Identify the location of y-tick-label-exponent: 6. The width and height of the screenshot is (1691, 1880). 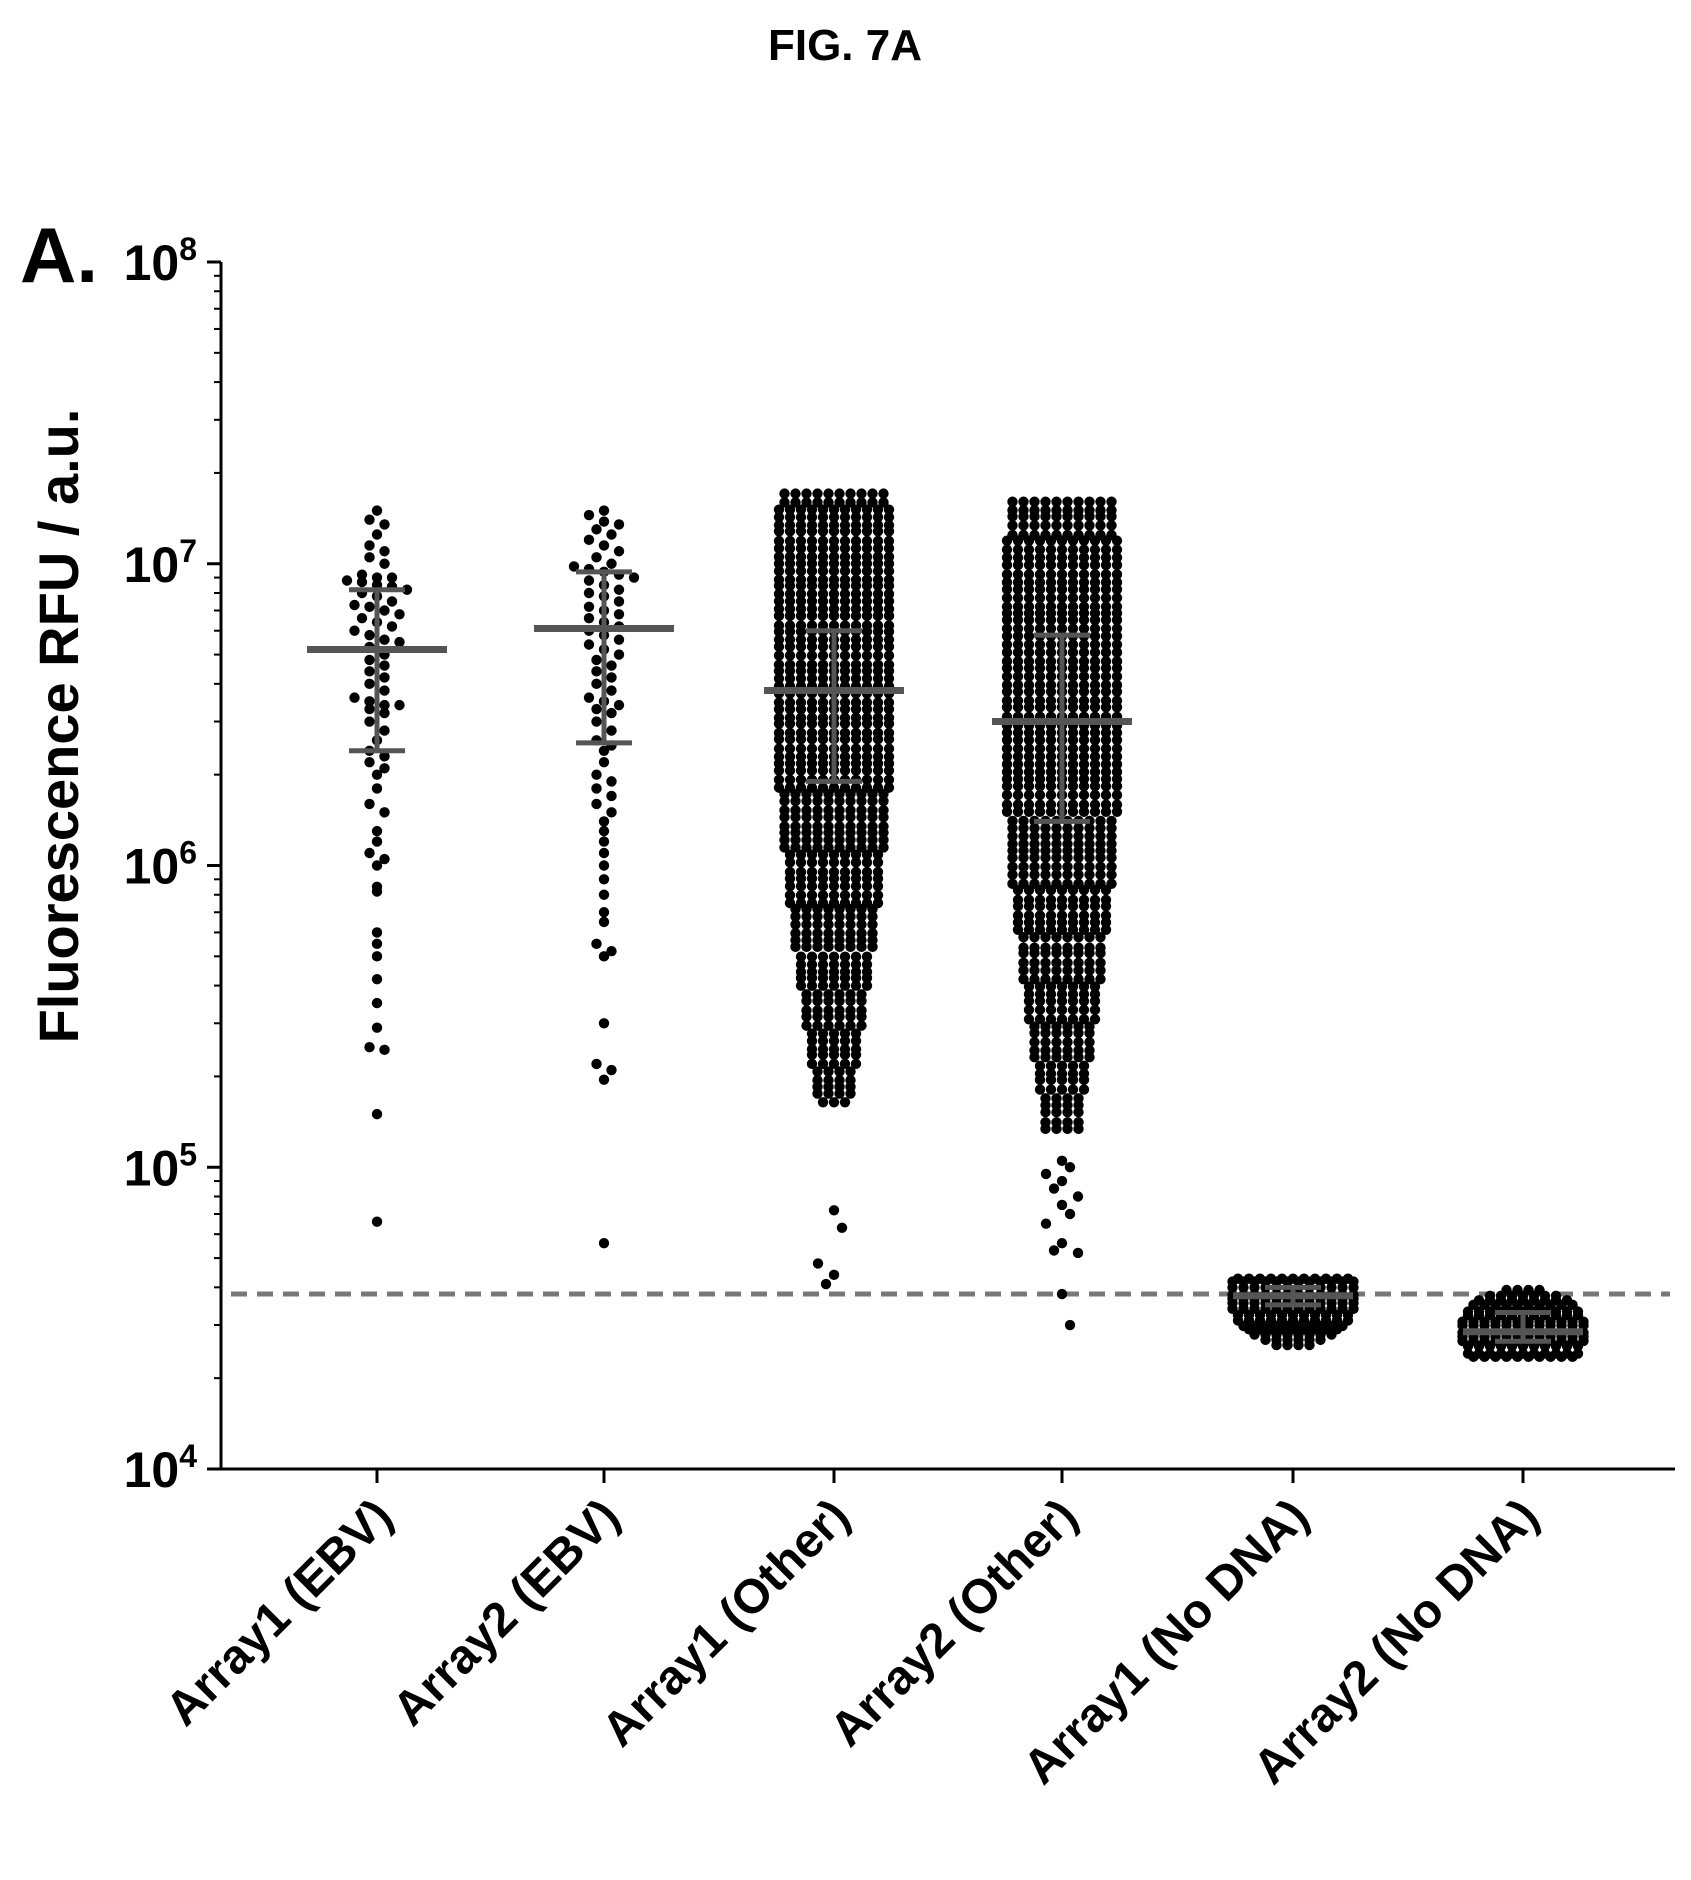
(188, 853).